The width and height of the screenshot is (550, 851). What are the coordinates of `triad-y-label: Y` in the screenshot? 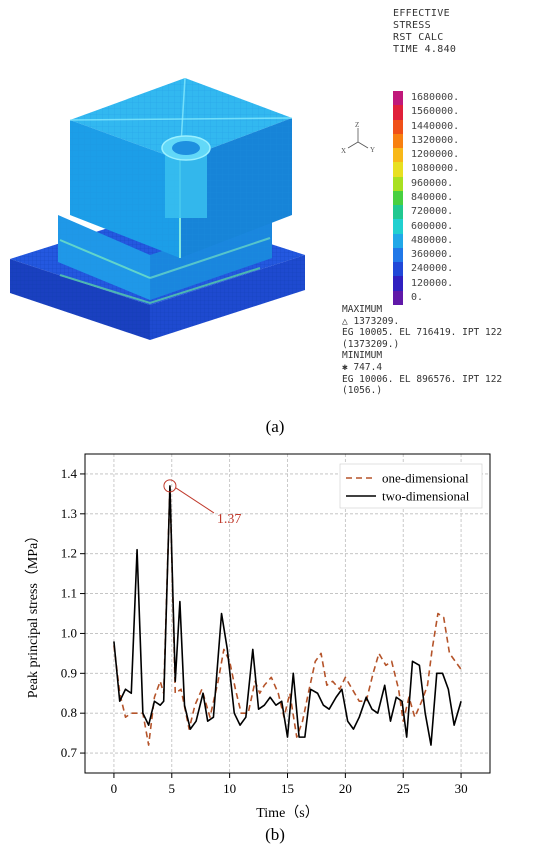 It's located at (372, 150).